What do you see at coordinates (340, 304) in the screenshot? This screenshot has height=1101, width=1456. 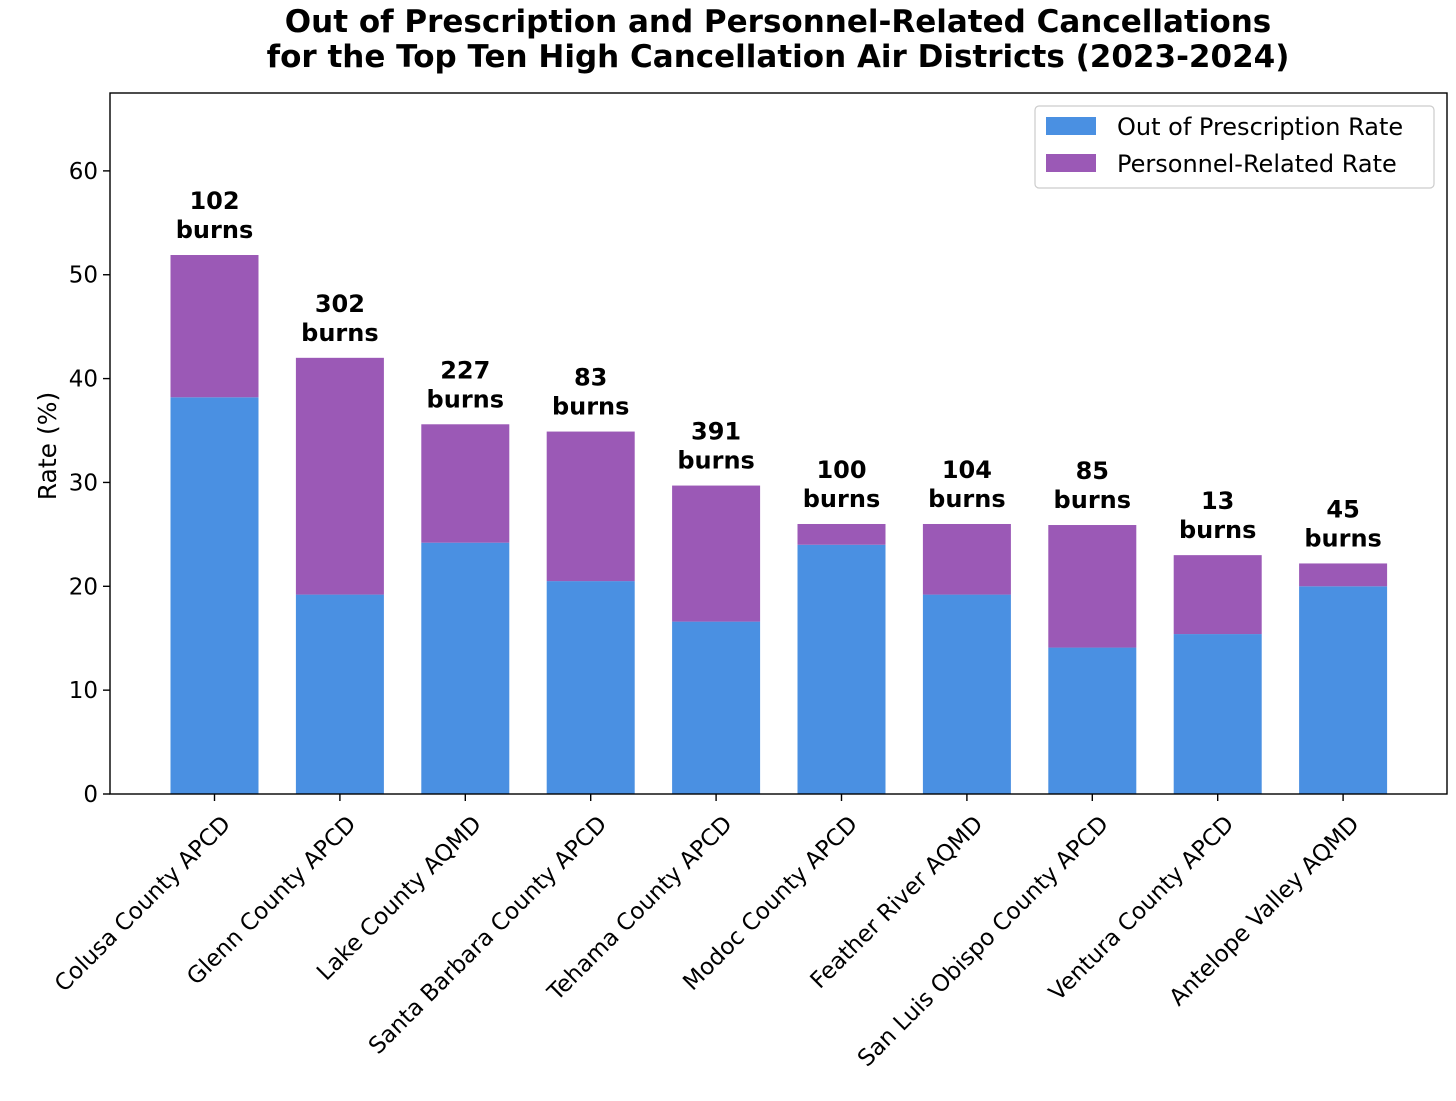 I see `bar-label-1-line-0: 302` at bounding box center [340, 304].